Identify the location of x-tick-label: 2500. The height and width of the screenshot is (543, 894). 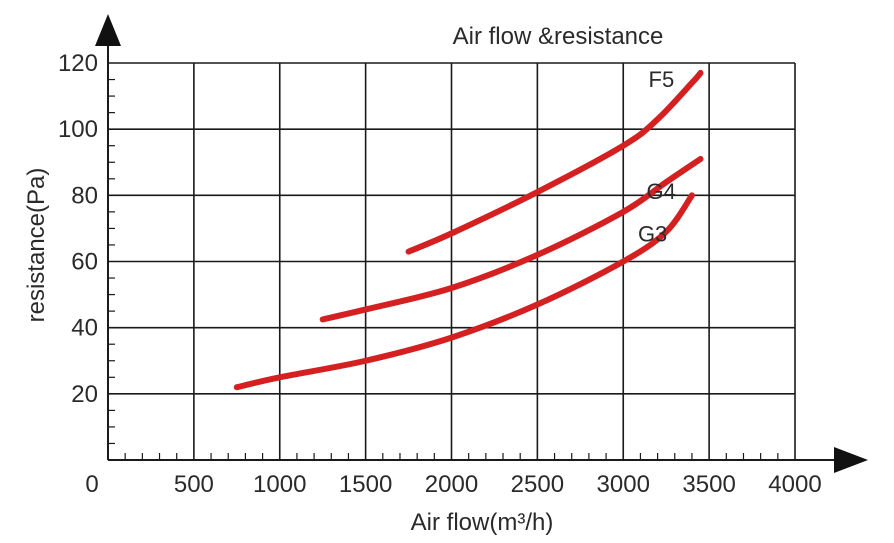
(537, 484).